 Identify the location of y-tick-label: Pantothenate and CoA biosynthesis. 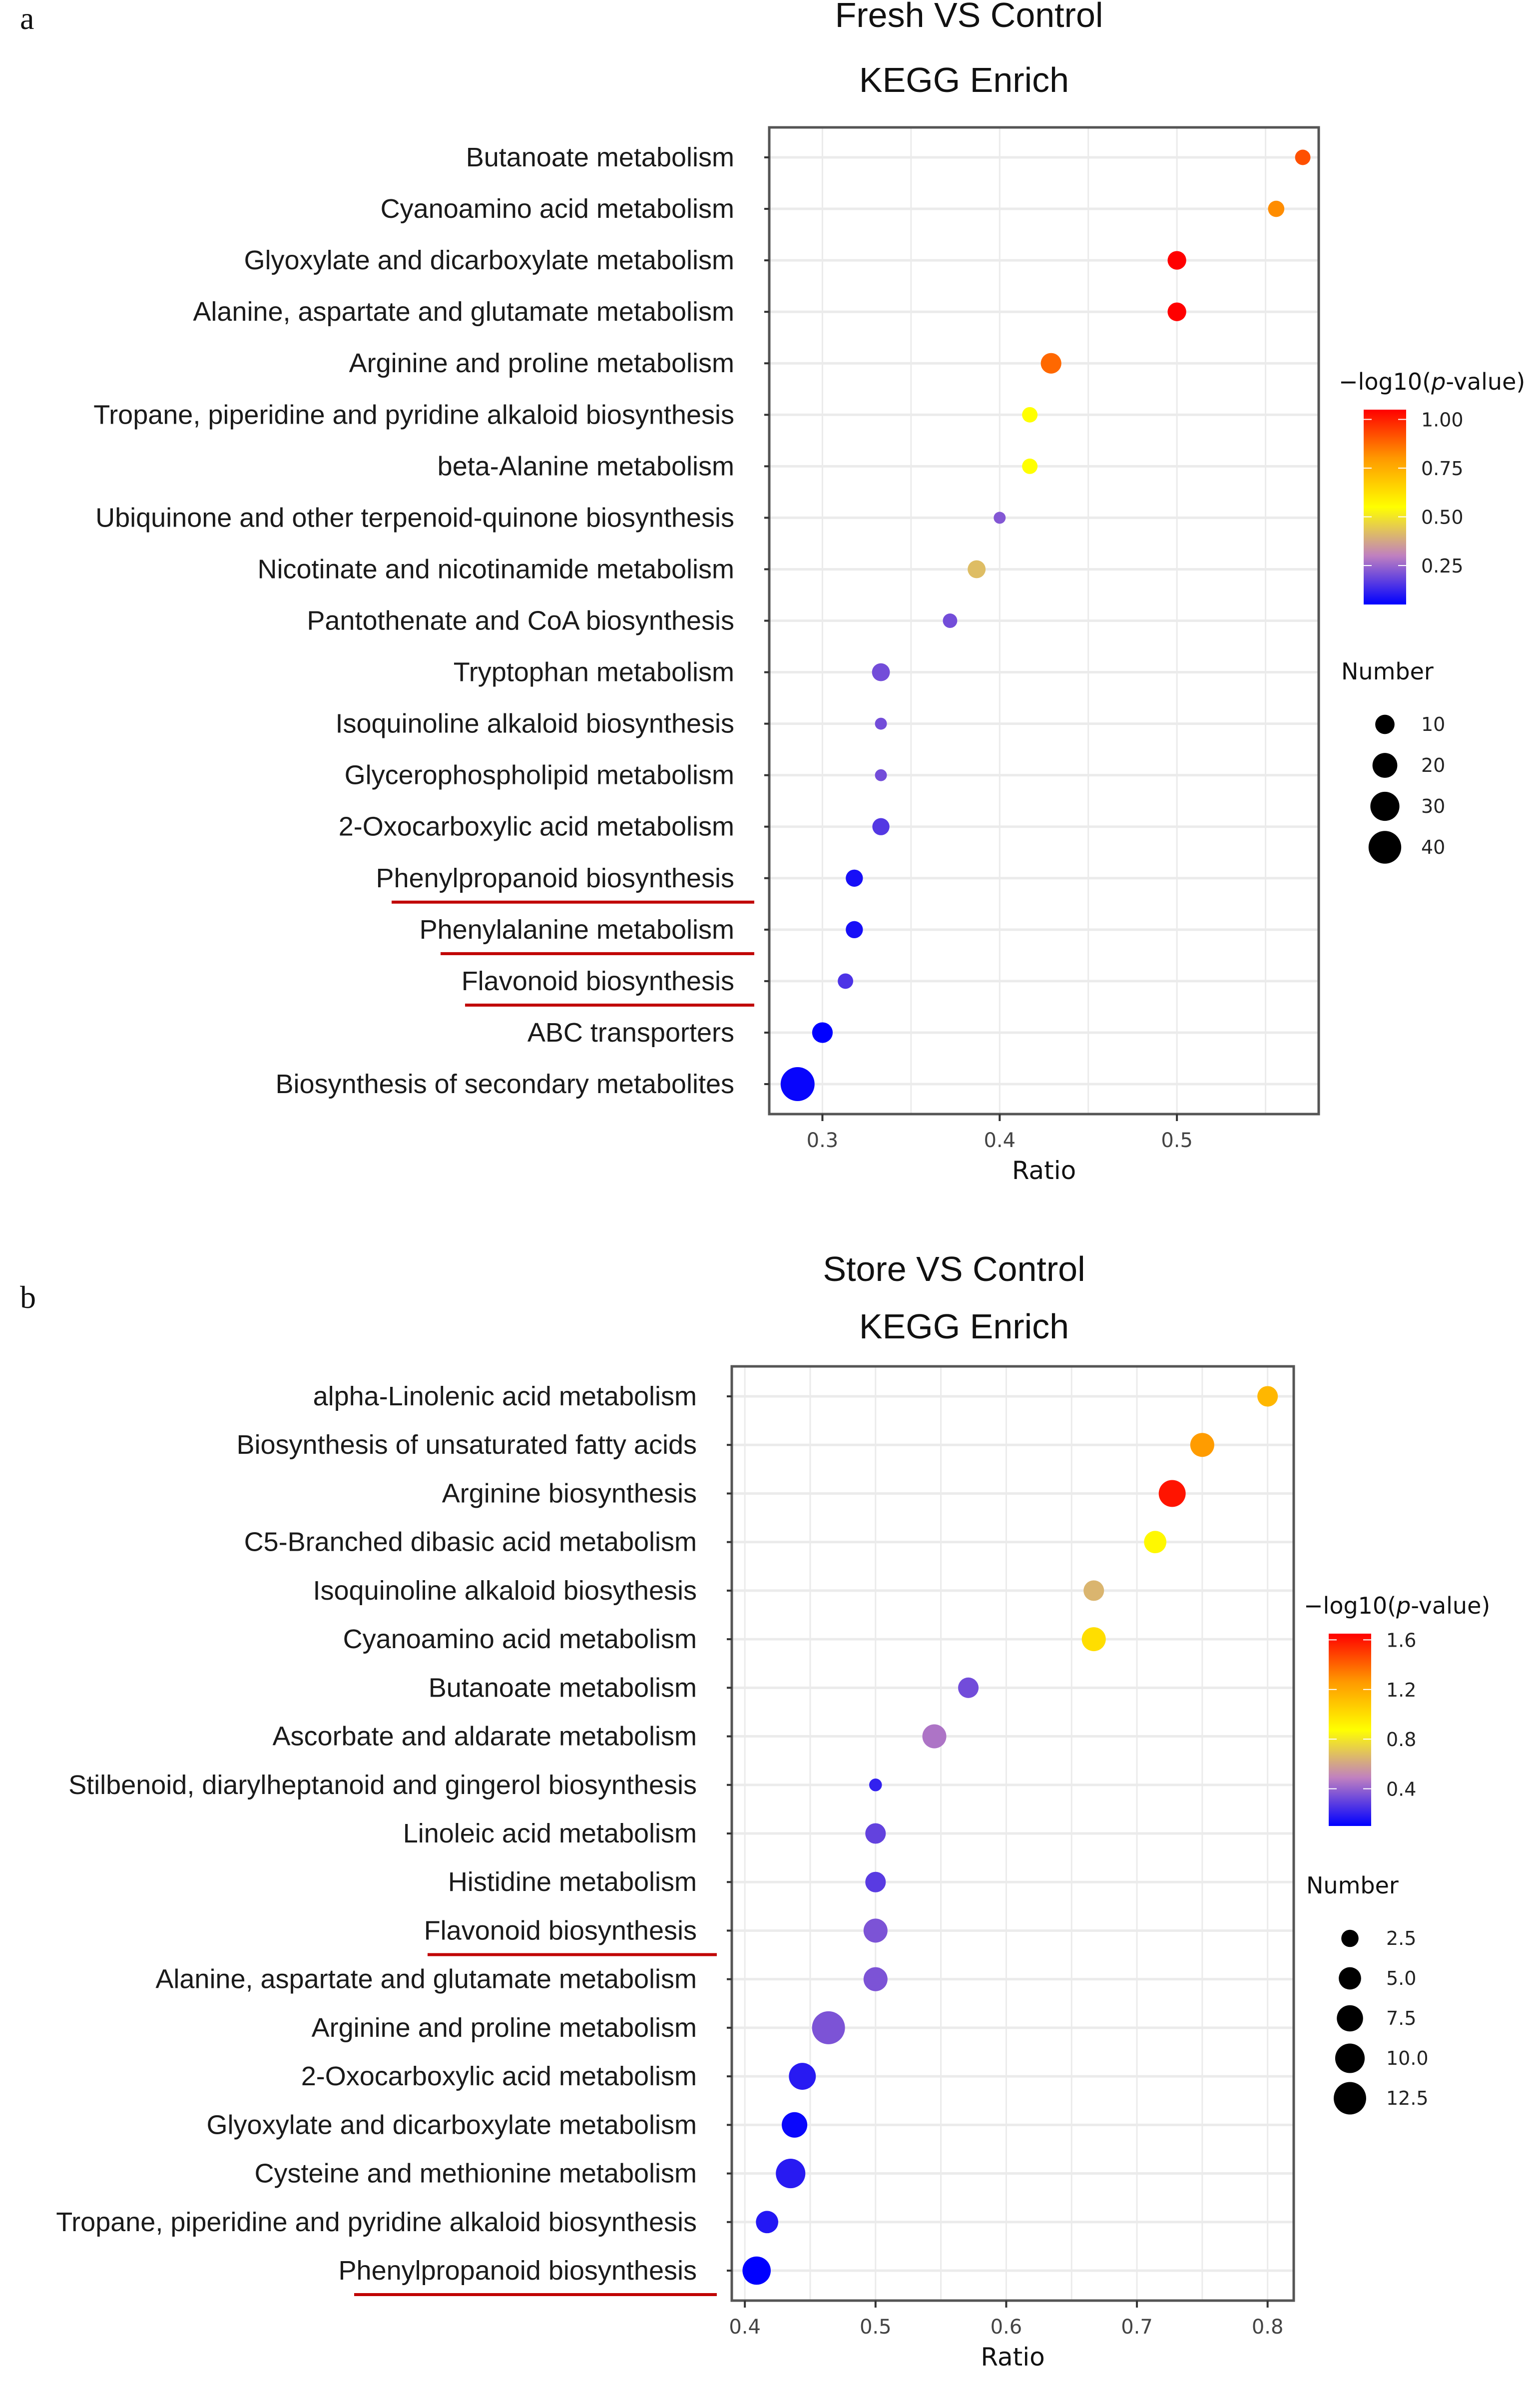
(520, 621).